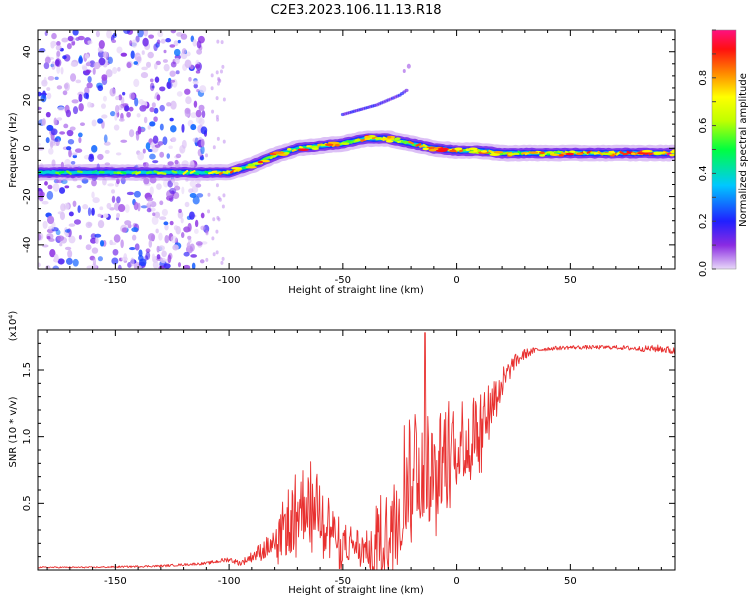 This screenshot has width=750, height=600. What do you see at coordinates (703, 221) in the screenshot?
I see `colorbar-tick-label: 0.2` at bounding box center [703, 221].